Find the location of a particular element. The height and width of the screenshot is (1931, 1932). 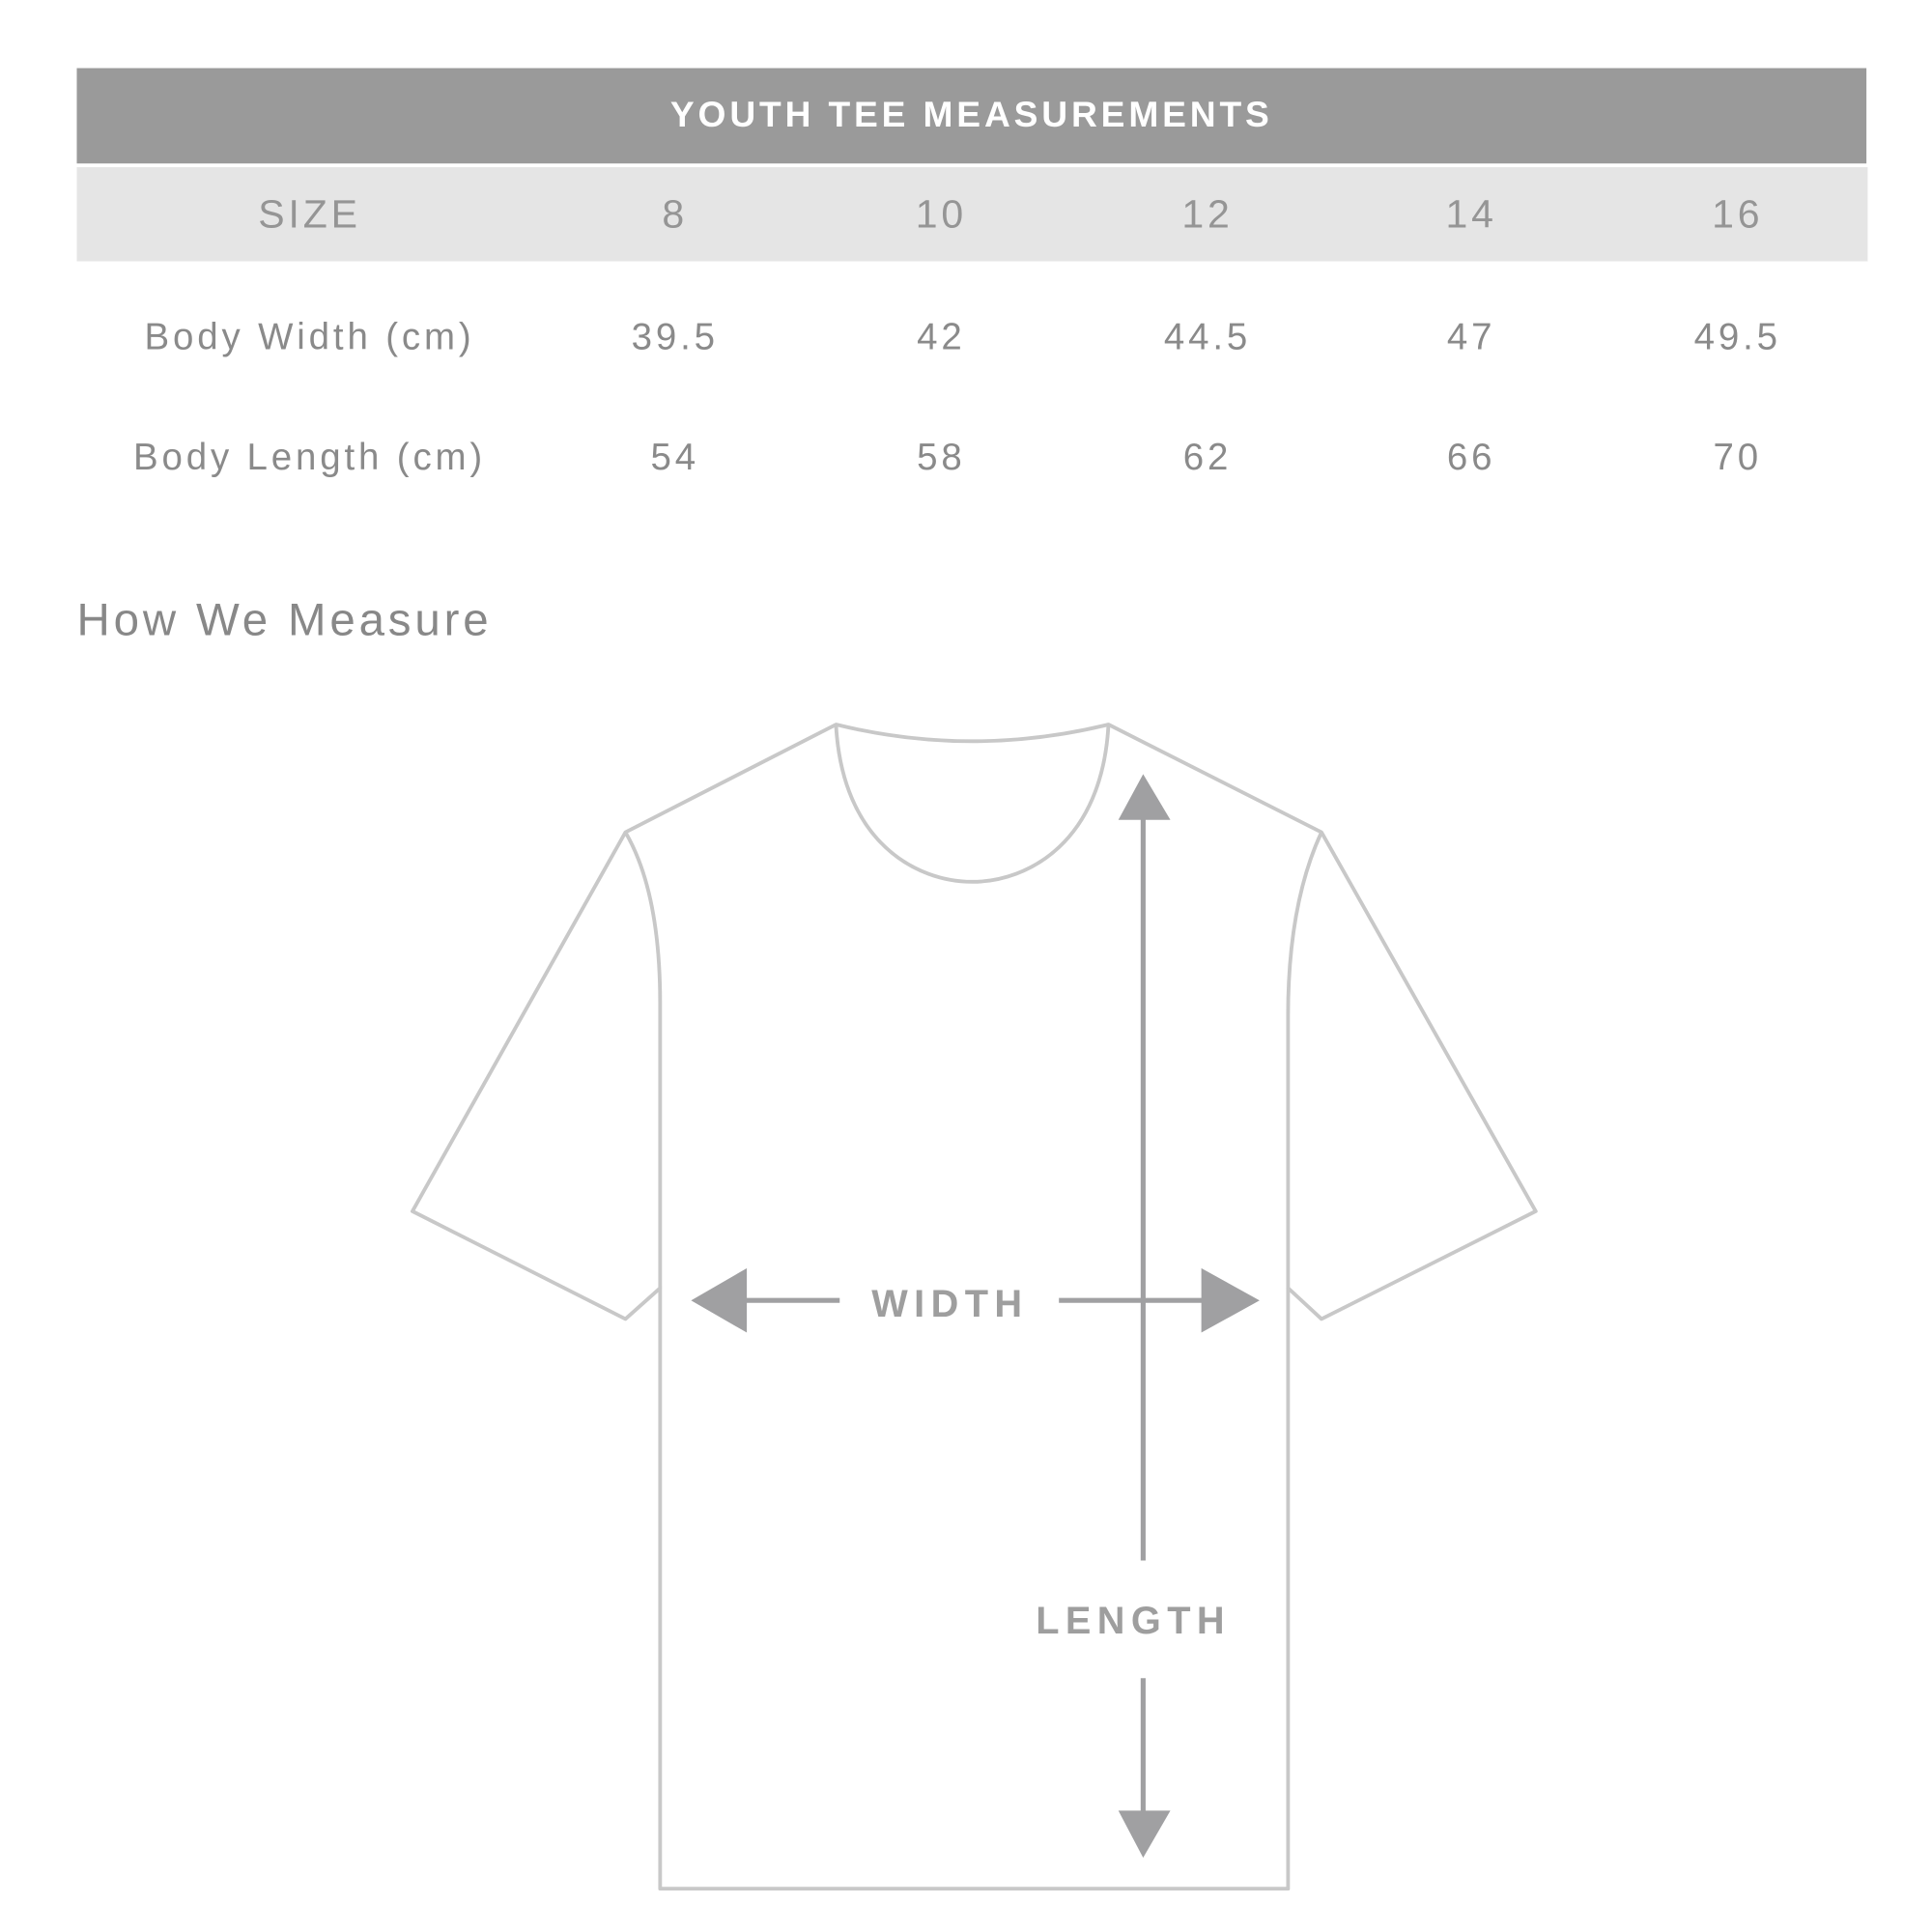

section-title: How We Measure is located at coordinates (284, 619).